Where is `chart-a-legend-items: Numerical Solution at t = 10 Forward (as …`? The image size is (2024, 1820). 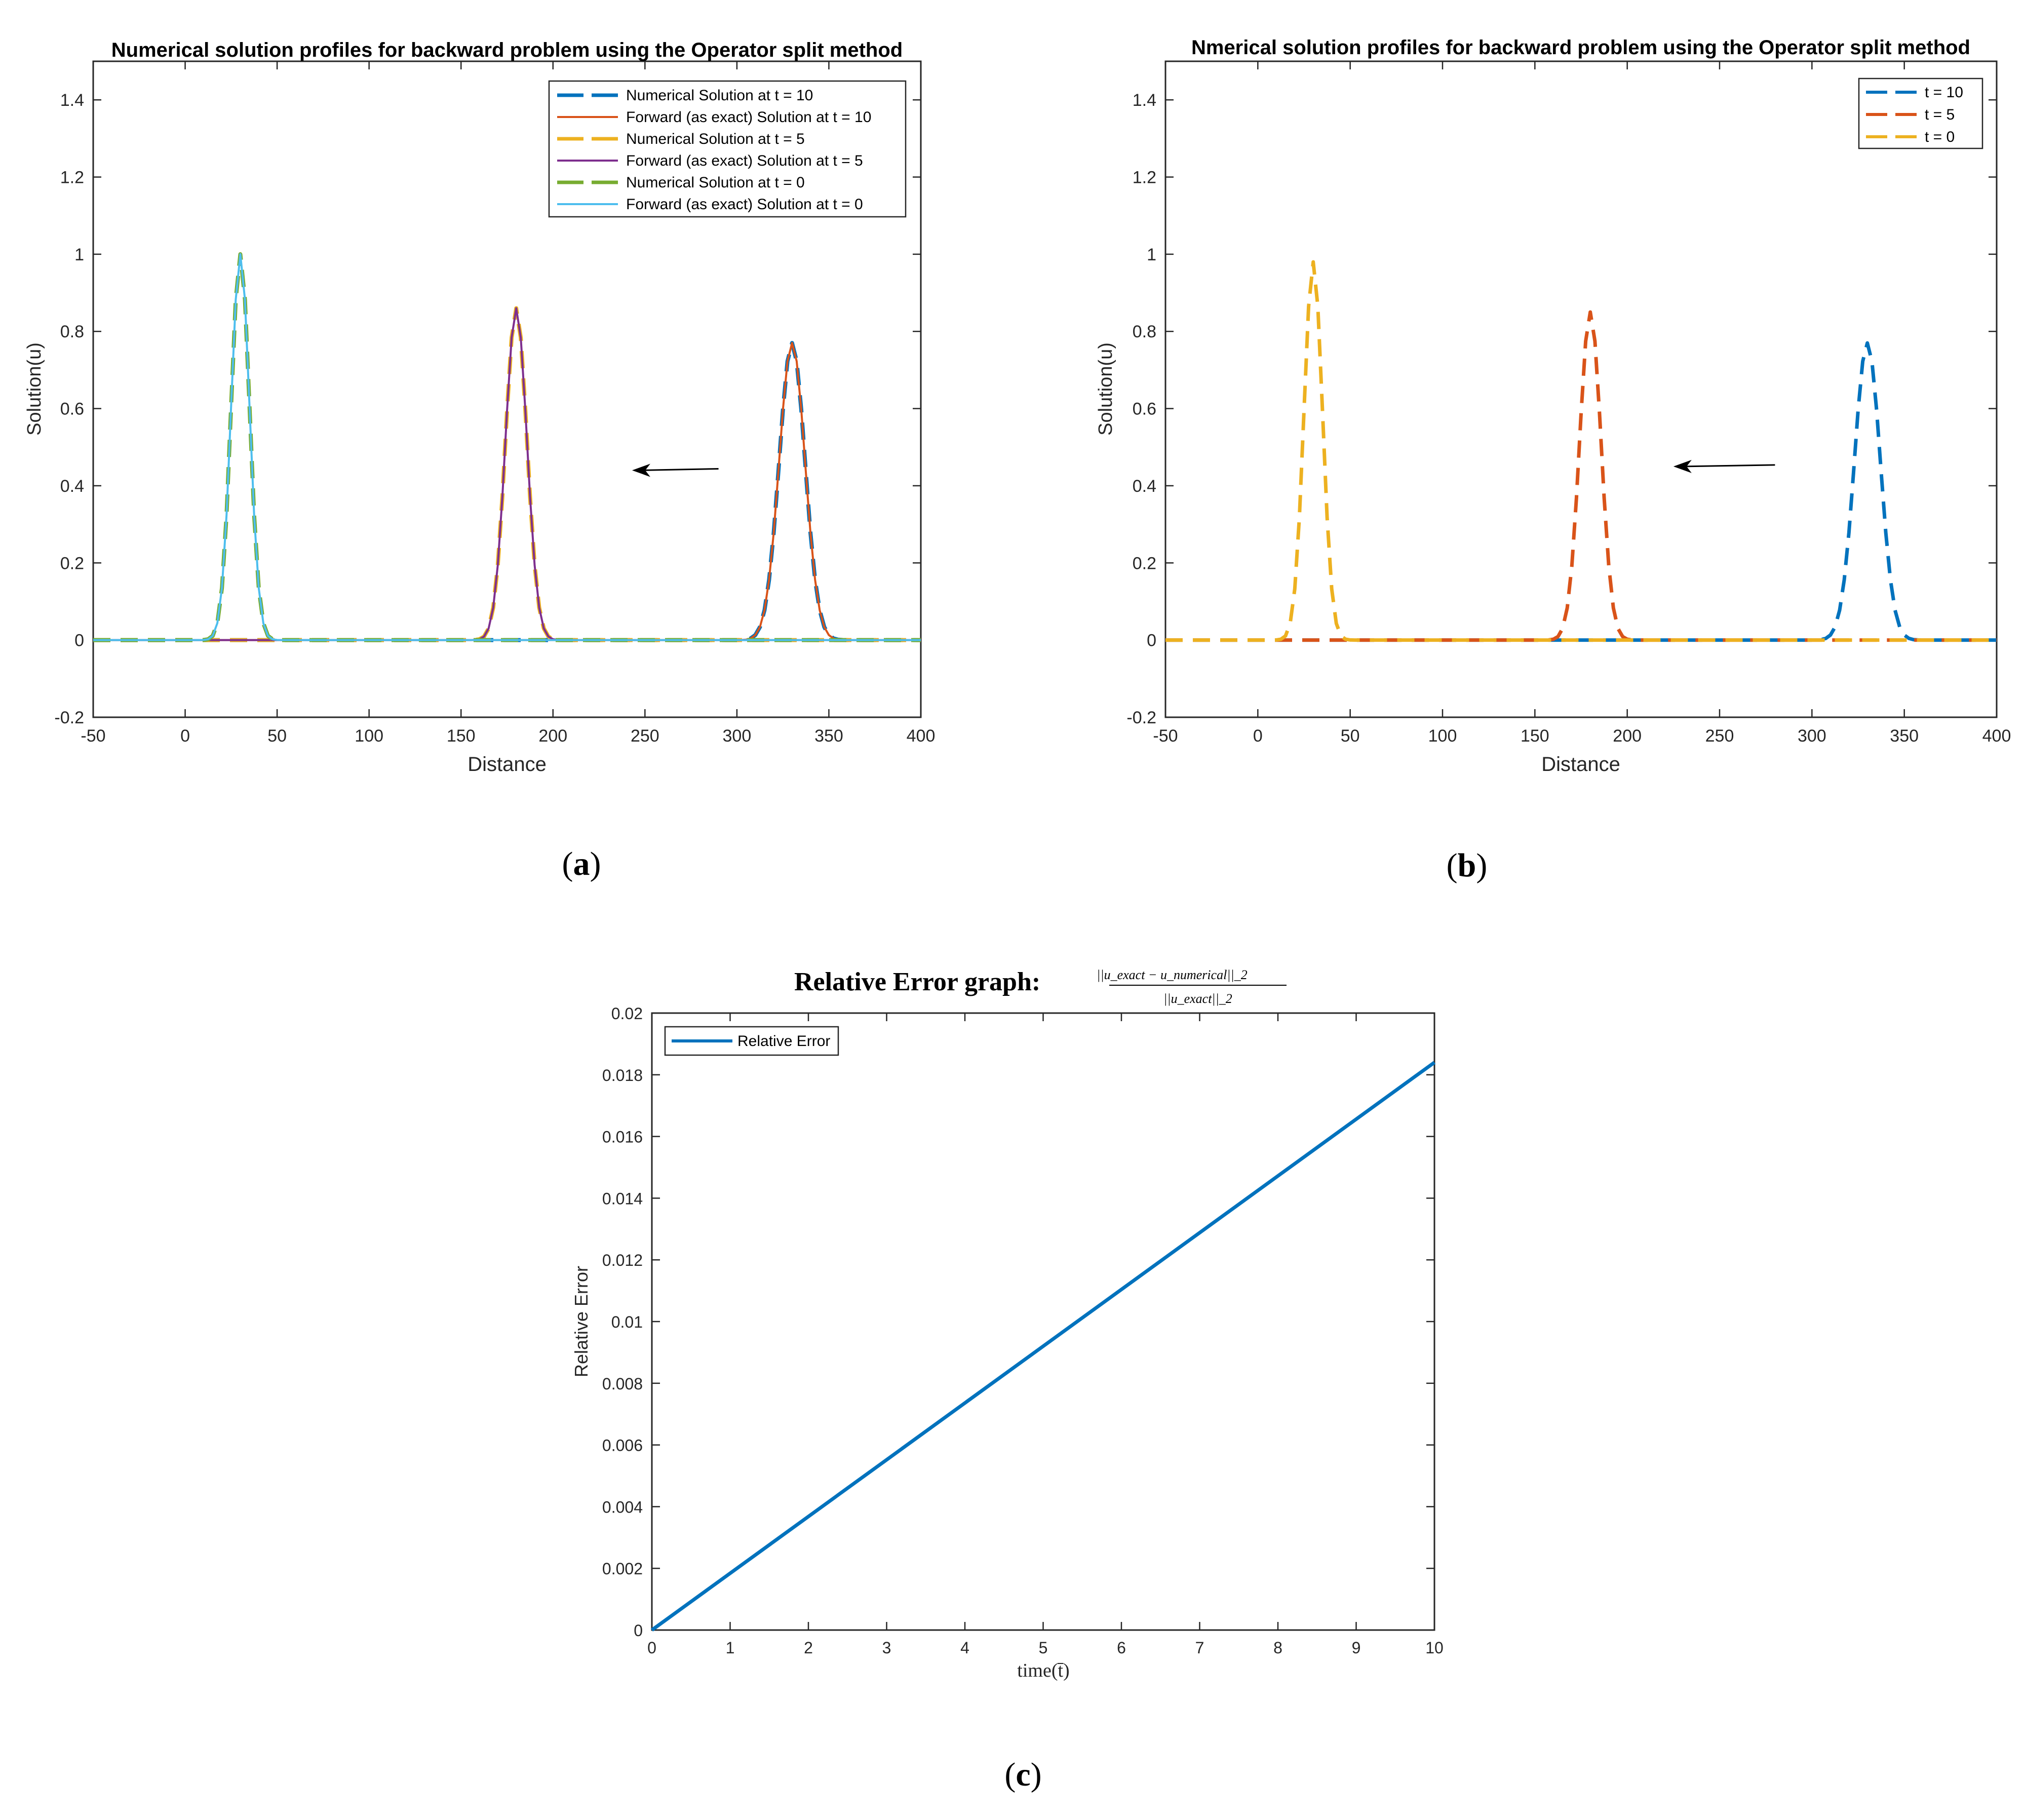
chart-a-legend-items: Numerical Solution at t = 10 Forward (as … is located at coordinates (714, 150).